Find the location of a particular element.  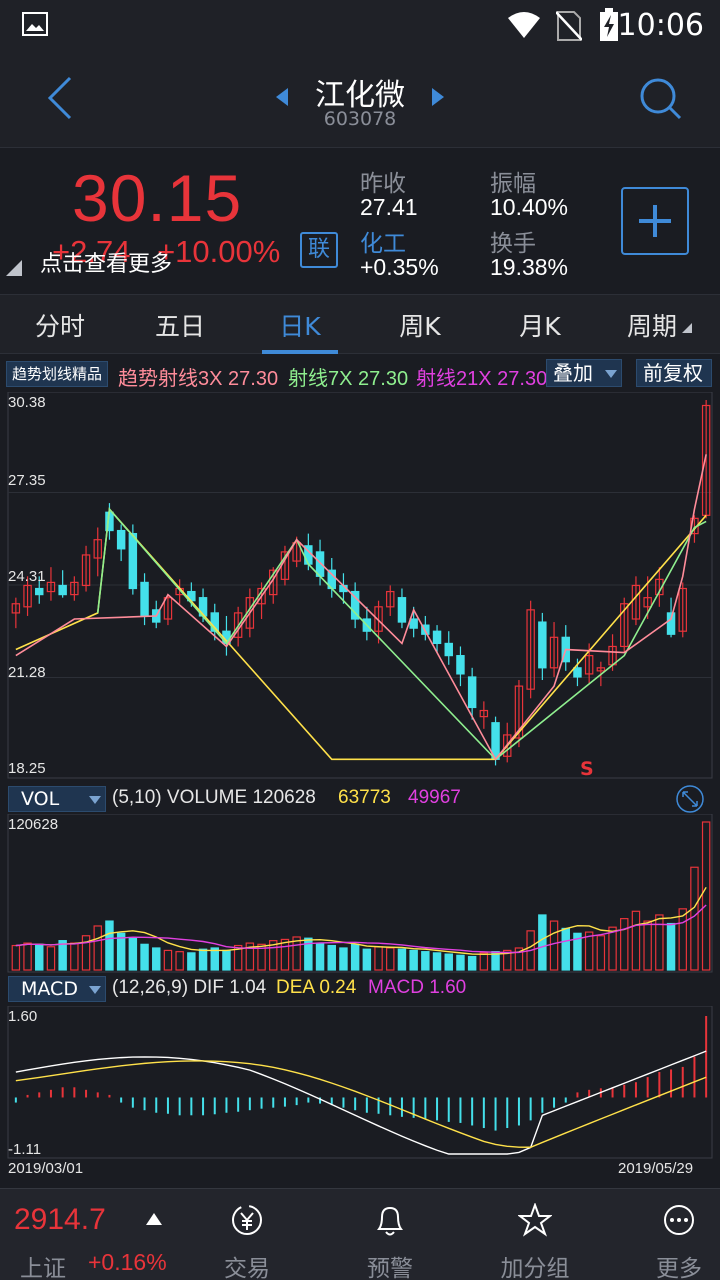

macd-indicator-dropdown: MACD is located at coordinates (57, 989).